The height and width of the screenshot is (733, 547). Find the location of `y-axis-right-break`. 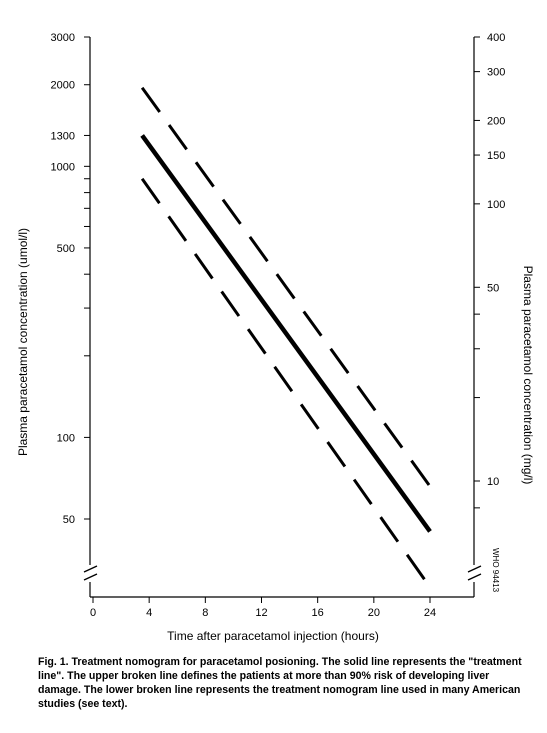

y-axis-right-break is located at coordinates (474, 573).